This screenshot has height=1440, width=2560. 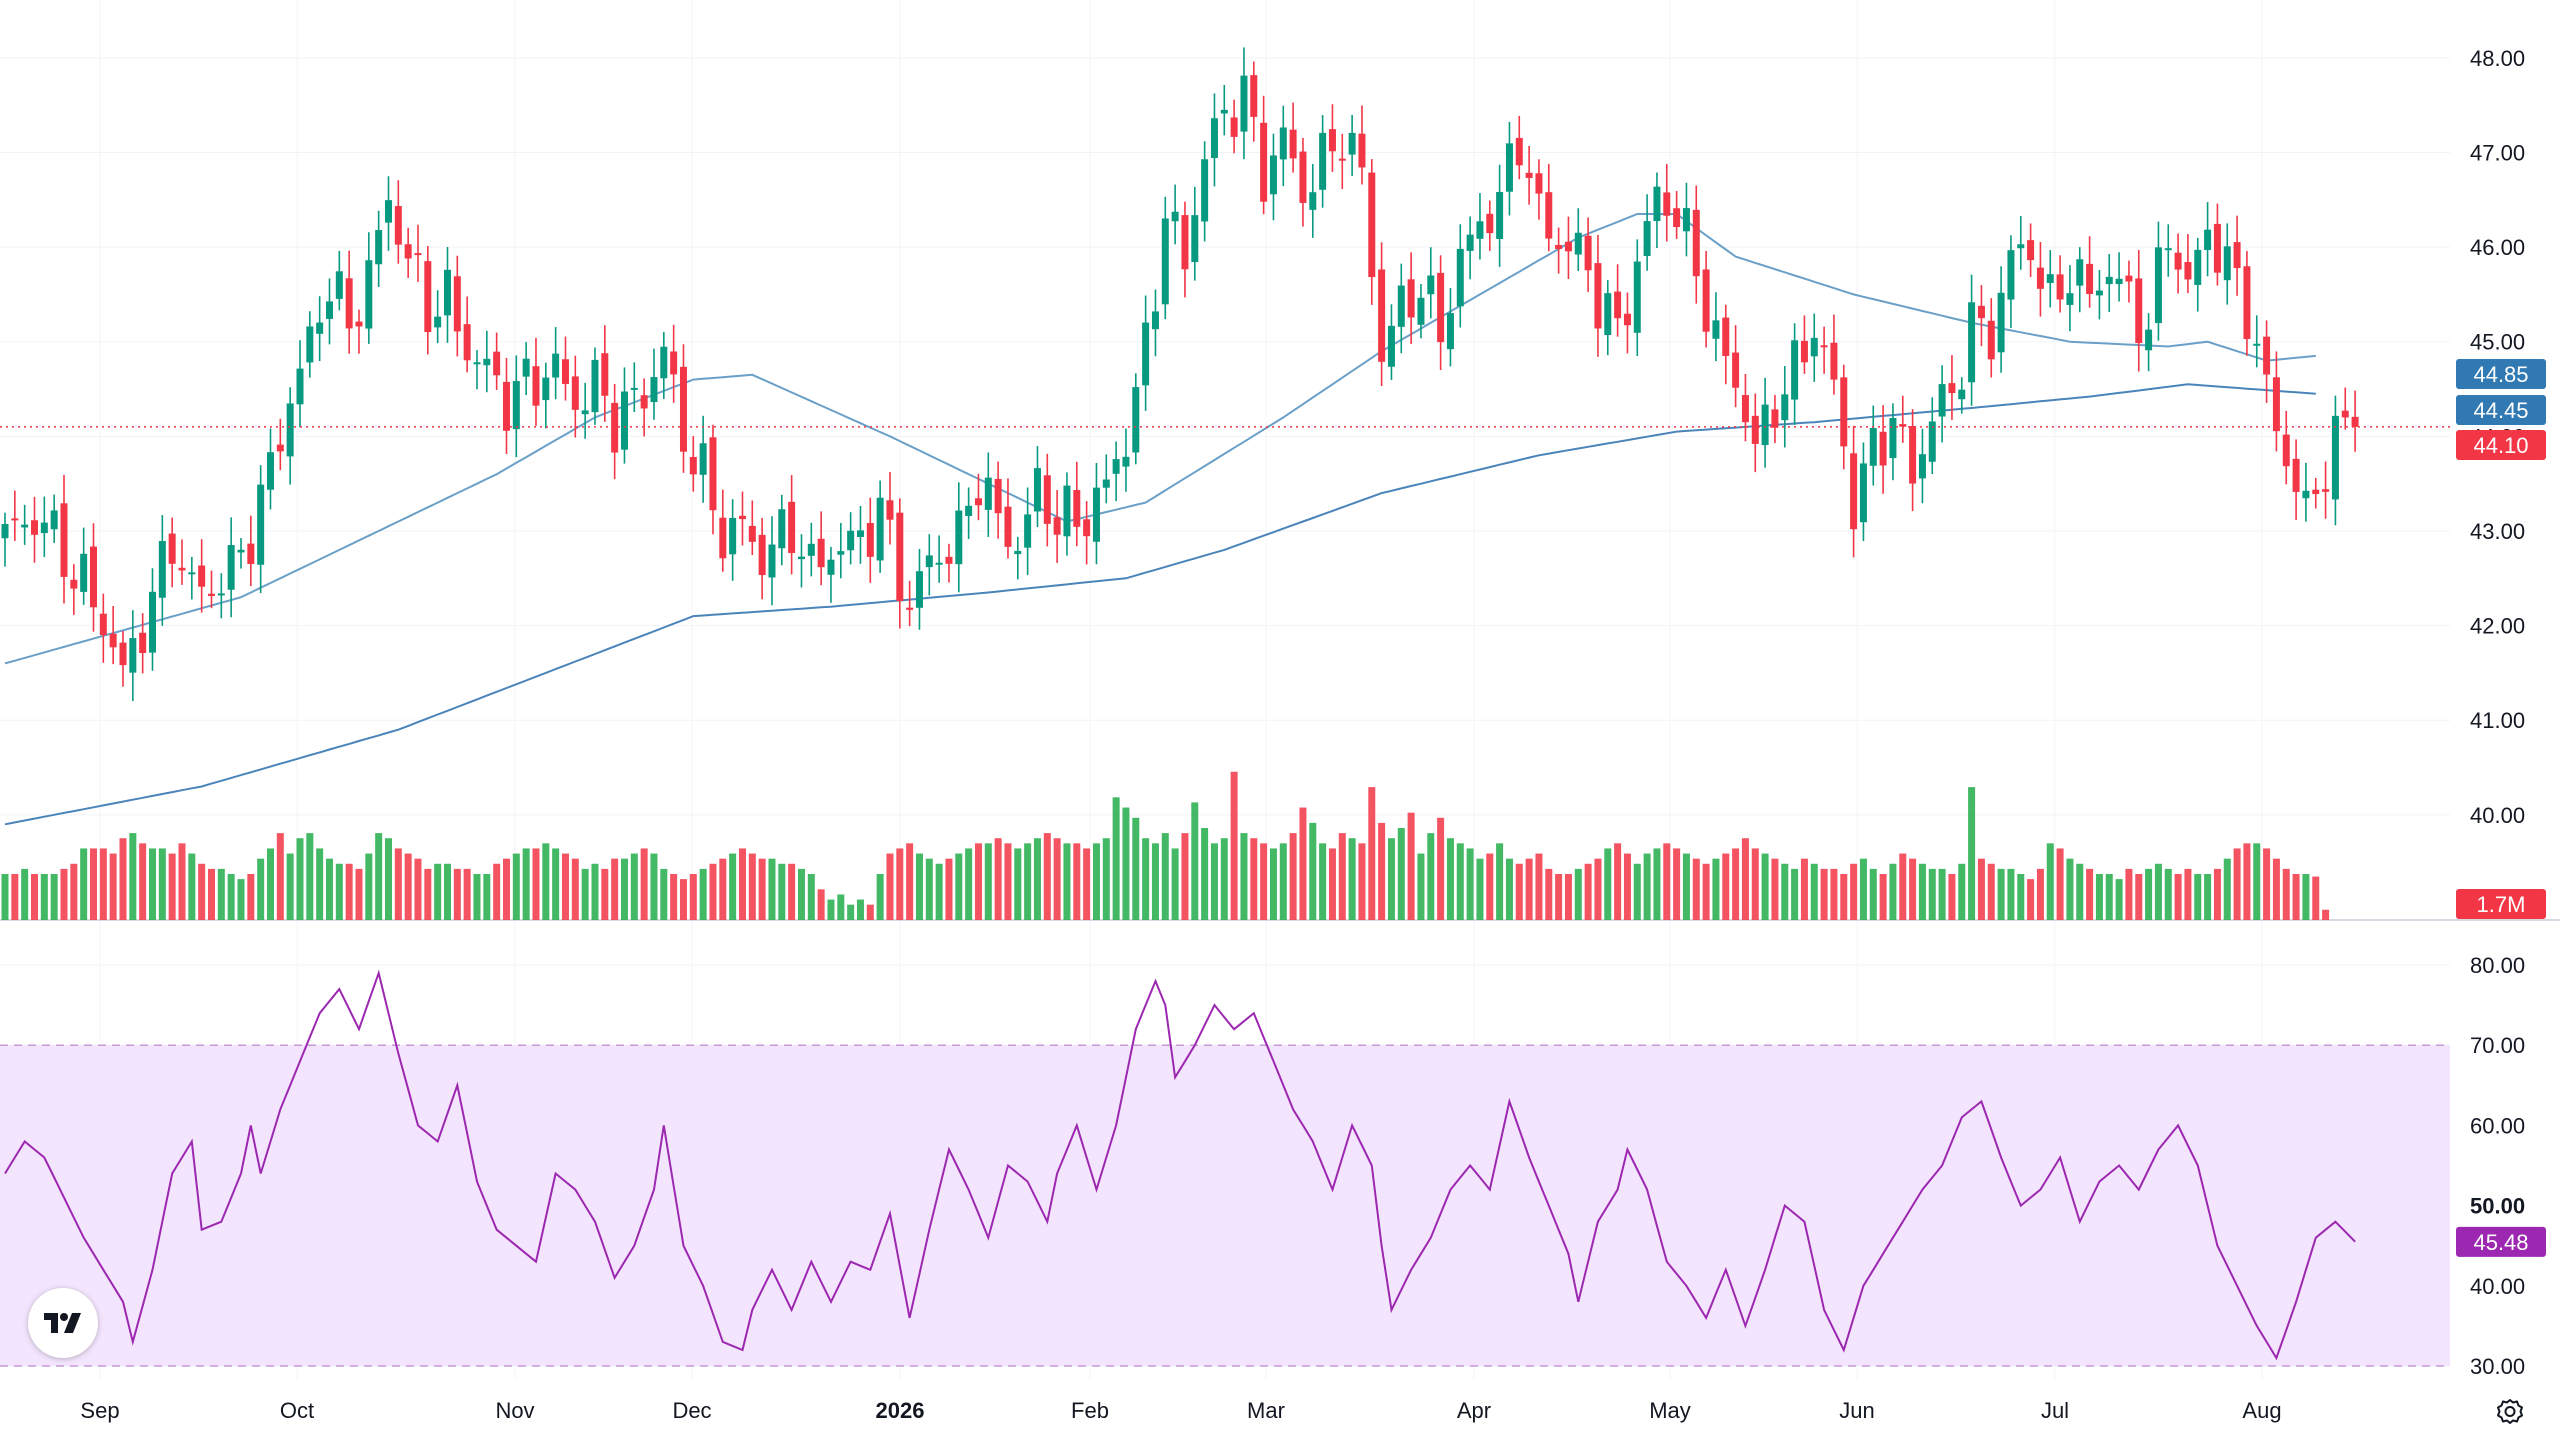 What do you see at coordinates (2501, 904) in the screenshot?
I see `volume-tag-bg` at bounding box center [2501, 904].